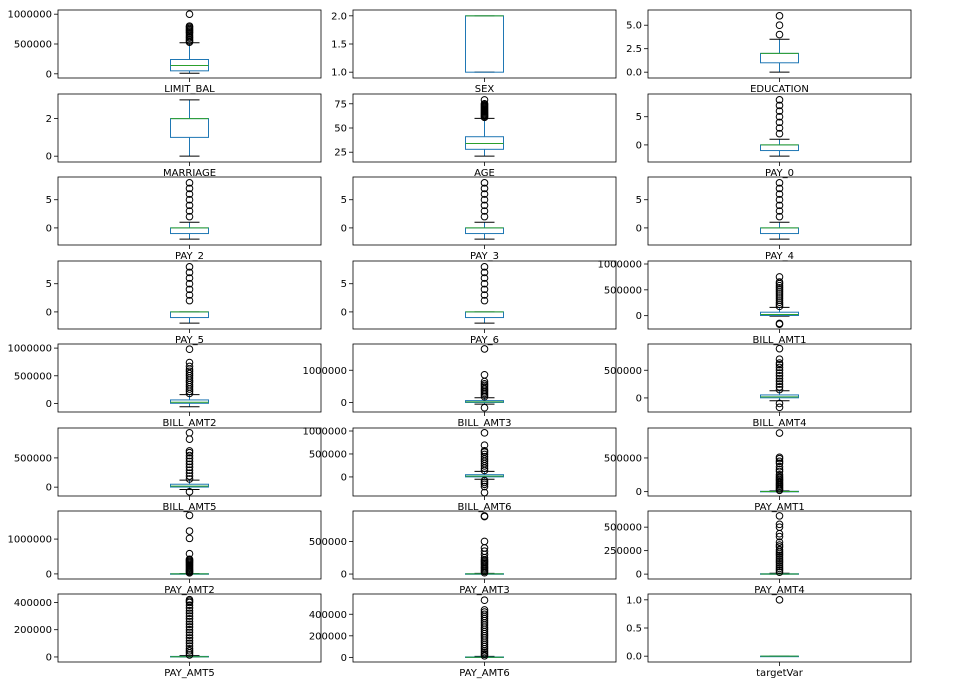 The height and width of the screenshot is (688, 961). I want to click on x-axis-label: BILL_AMT6, so click(485, 507).